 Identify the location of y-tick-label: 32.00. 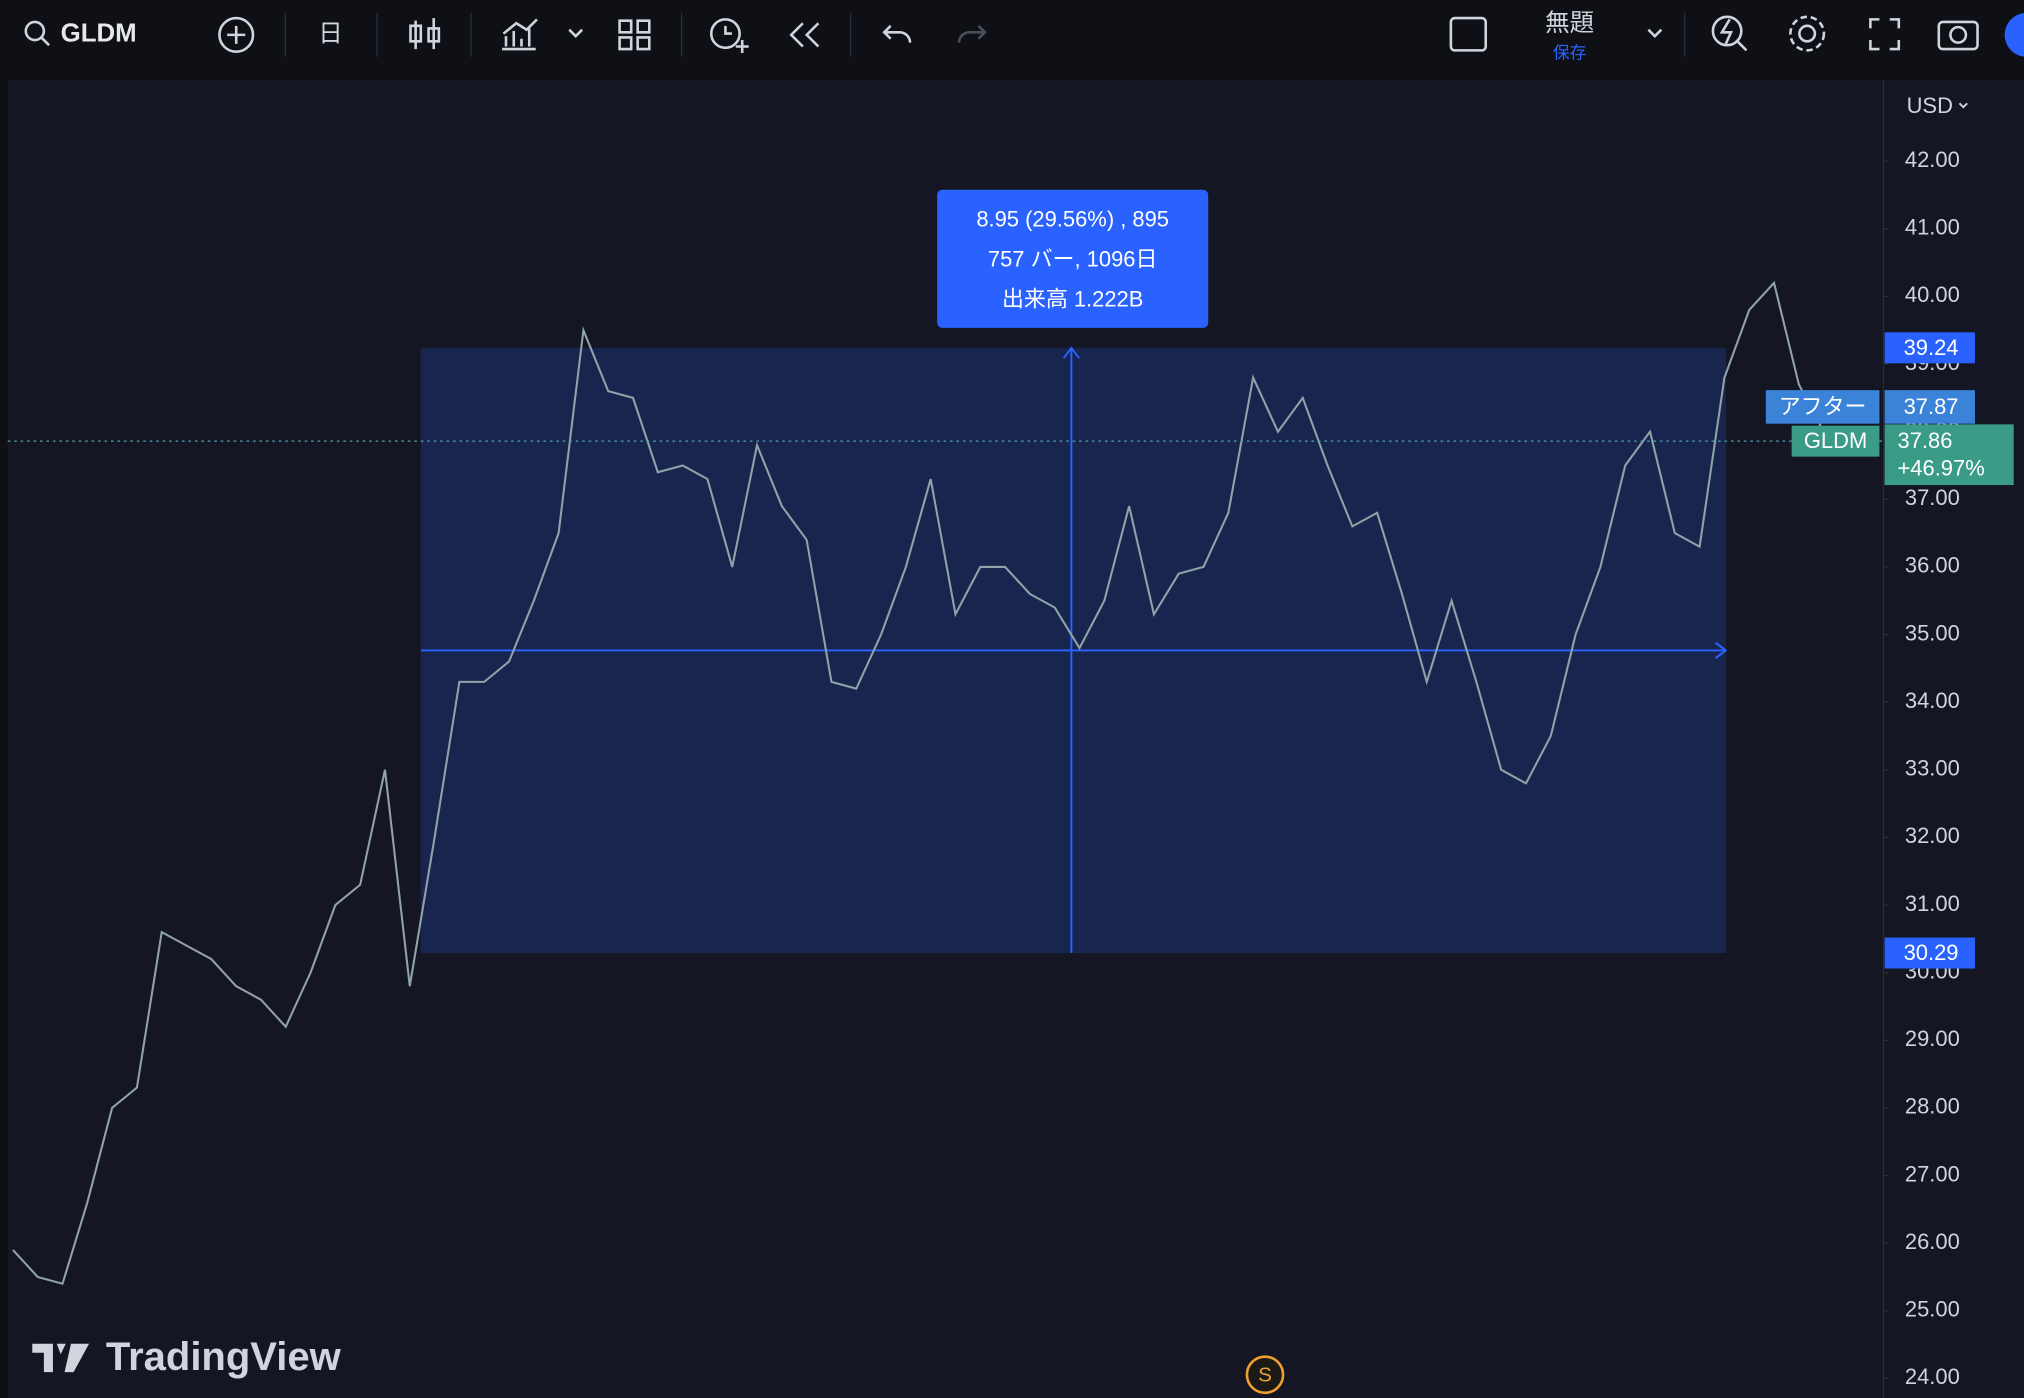
(1932, 835).